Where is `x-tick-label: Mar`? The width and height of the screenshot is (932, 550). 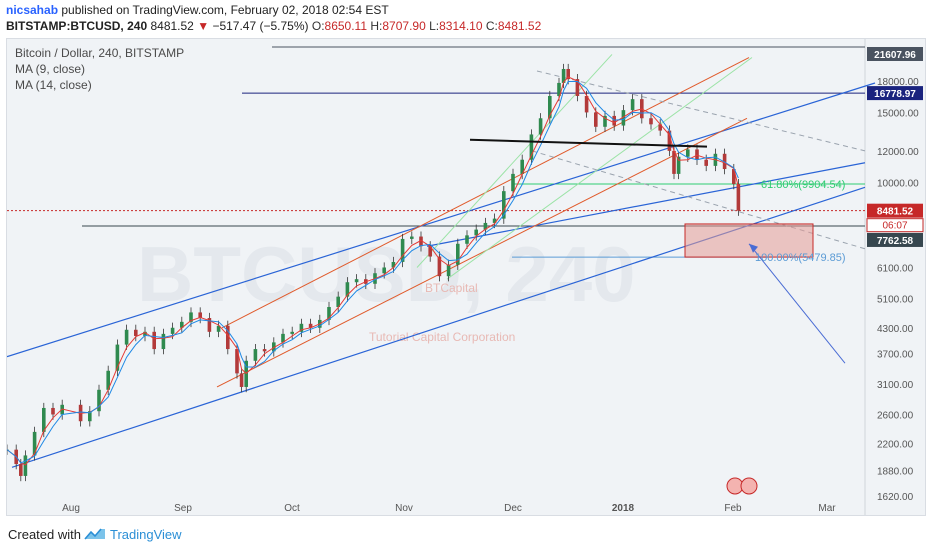
x-tick-label: Mar is located at coordinates (827, 508).